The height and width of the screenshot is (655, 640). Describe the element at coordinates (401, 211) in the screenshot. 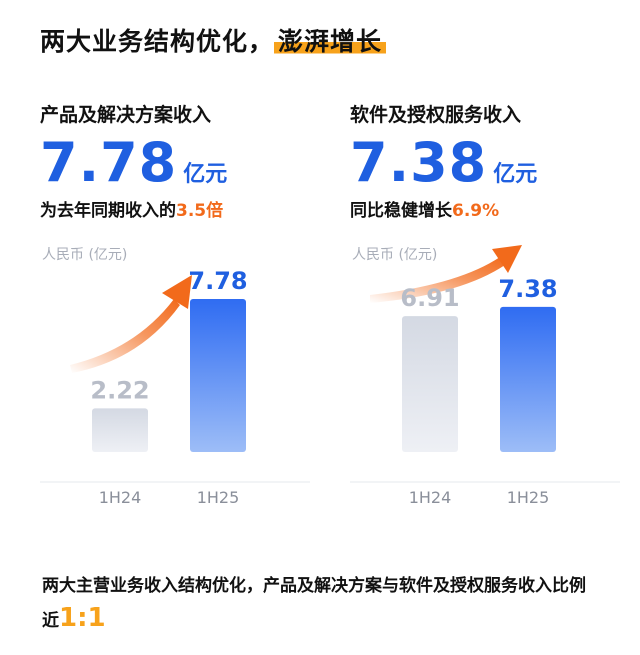

I see `growth-prefix: 同比稳健增长` at that location.